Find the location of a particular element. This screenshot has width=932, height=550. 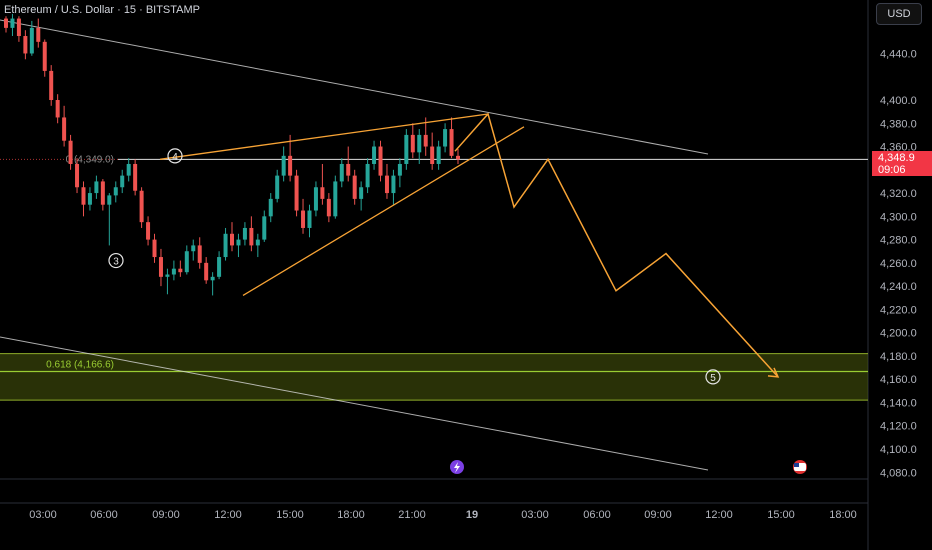

price-tick-label: 4,160.0 is located at coordinates (898, 380).